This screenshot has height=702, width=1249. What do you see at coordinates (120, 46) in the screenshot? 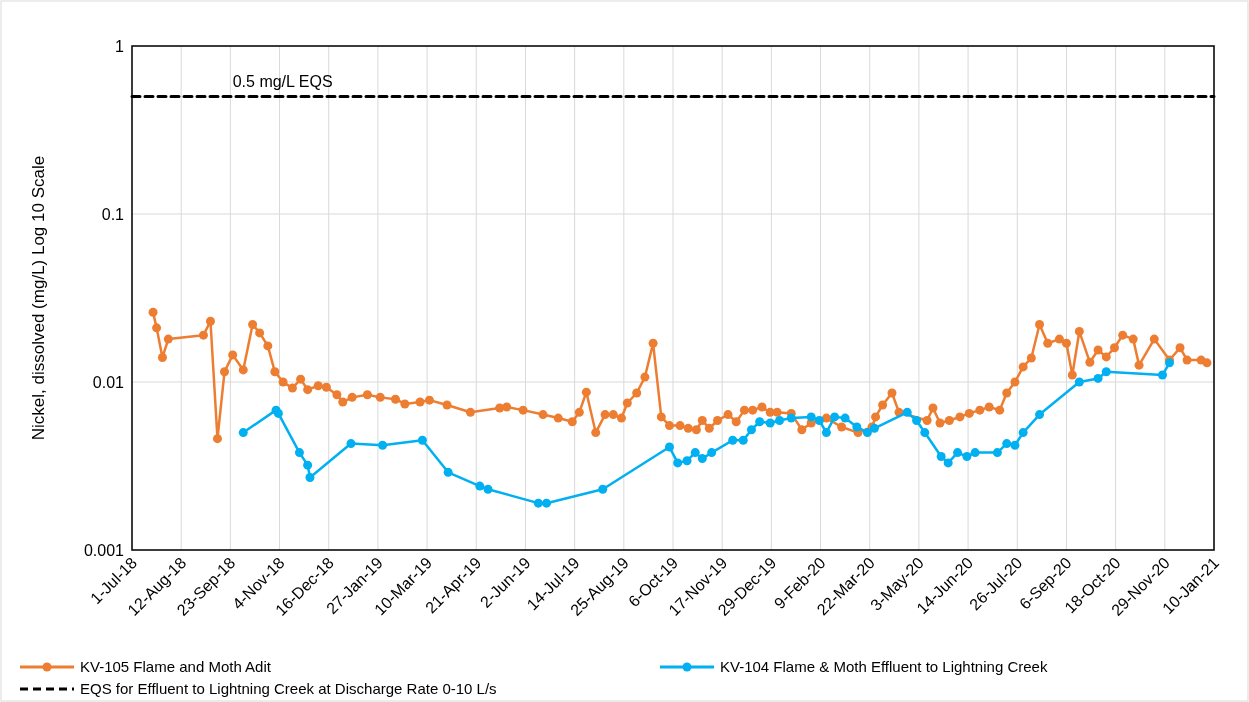
I see `y-tick-label: 1` at bounding box center [120, 46].